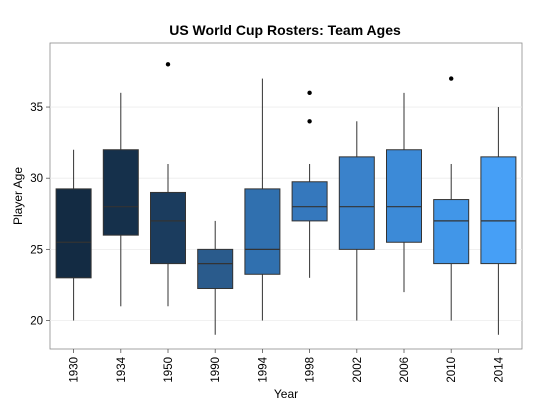 Image resolution: width=541 pixels, height=411 pixels. I want to click on x-tick-label-1990: 1990, so click(216, 370).